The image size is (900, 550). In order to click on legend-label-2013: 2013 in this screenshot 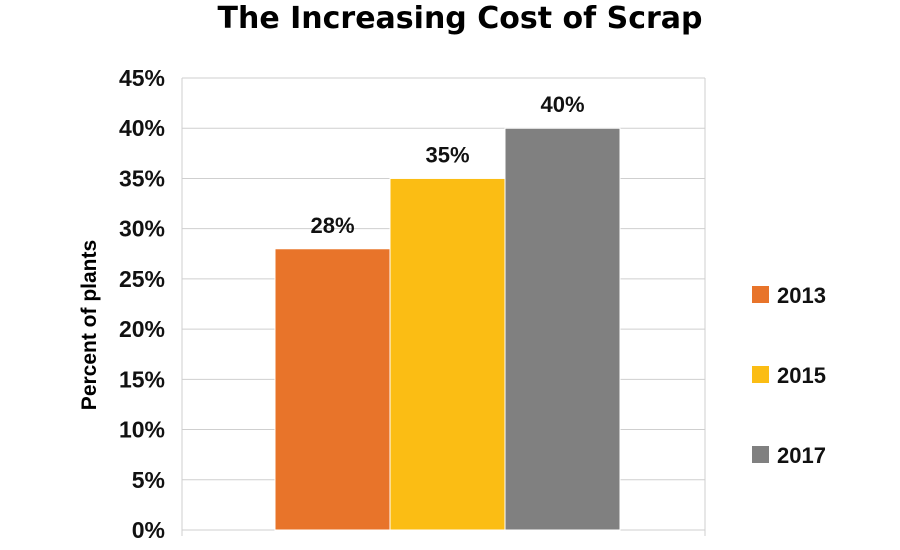, I will do `click(801, 295)`.